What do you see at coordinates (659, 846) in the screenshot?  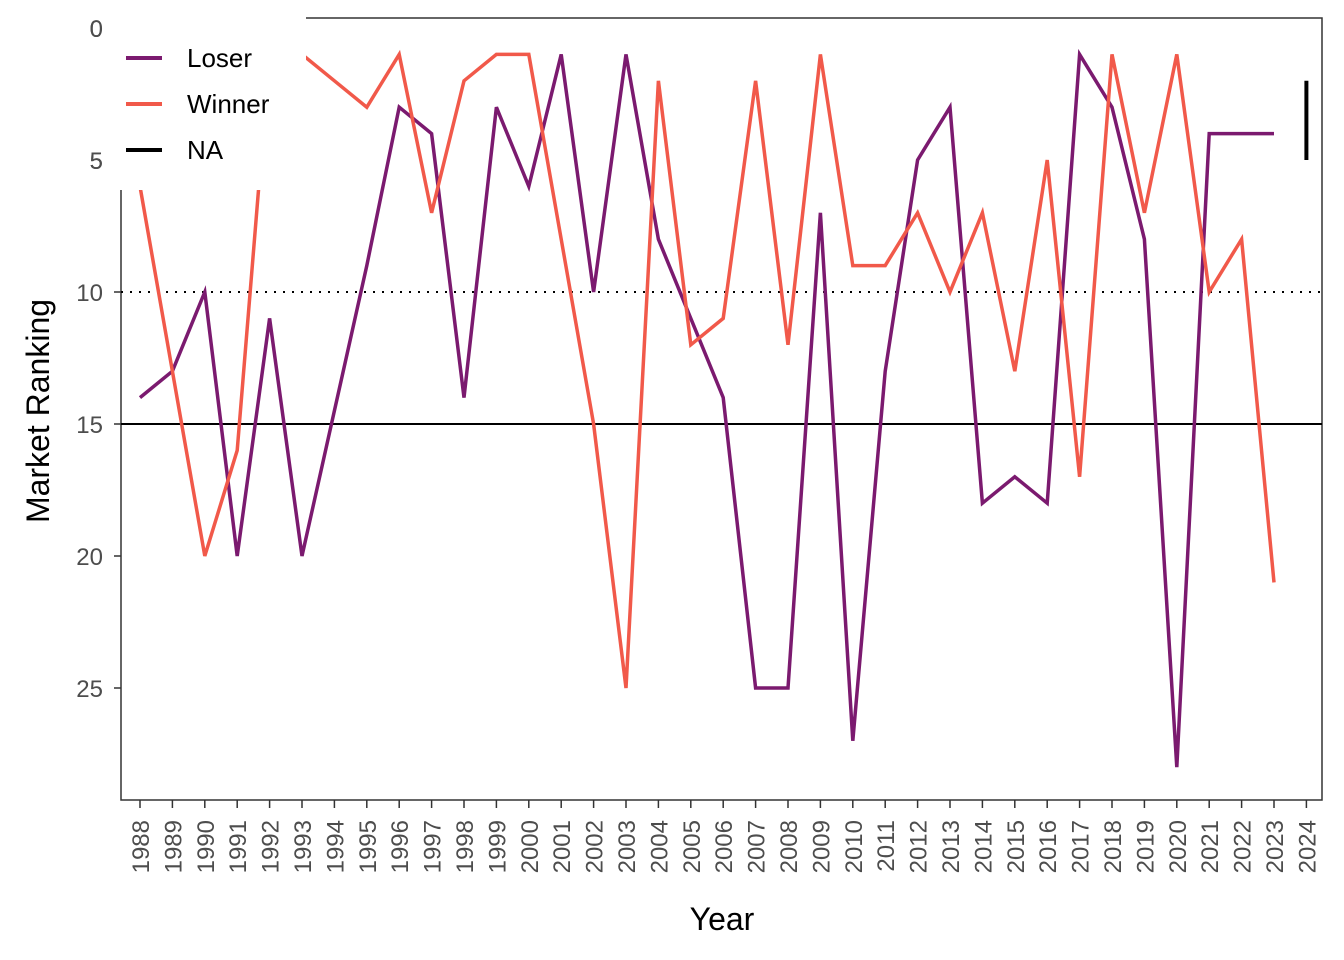 I see `x-tick-label-2004: 2004` at bounding box center [659, 846].